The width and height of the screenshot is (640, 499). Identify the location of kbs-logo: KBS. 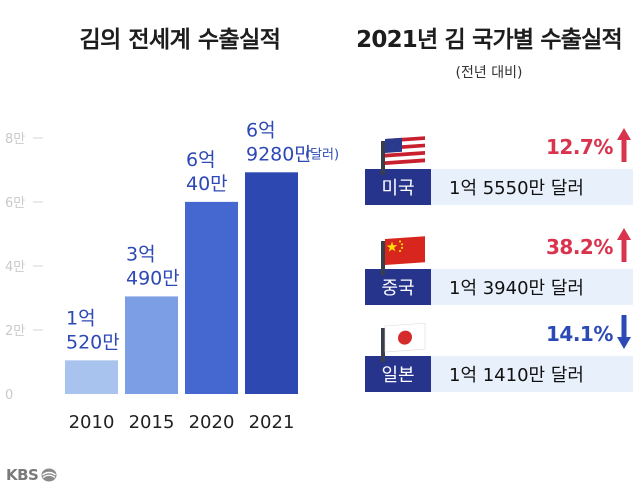
(31, 475).